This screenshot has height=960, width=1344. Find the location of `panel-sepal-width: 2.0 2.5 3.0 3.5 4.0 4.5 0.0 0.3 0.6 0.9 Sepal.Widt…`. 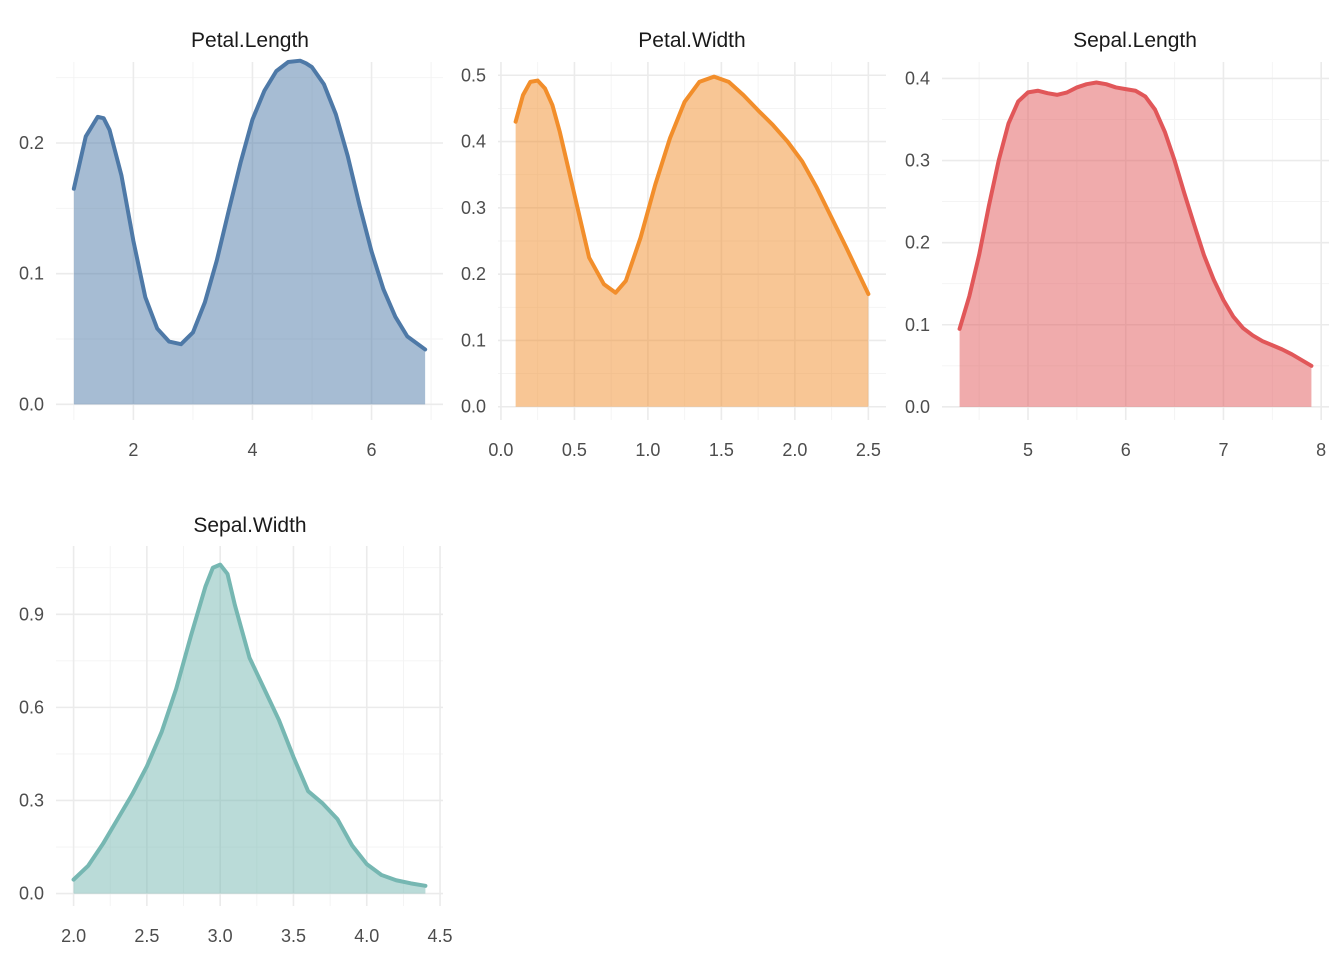

panel-sepal-width: 2.0 2.5 3.0 3.5 4.0 4.5 0.0 0.3 0.6 0.9 Sepal.Widt… is located at coordinates (236, 730).